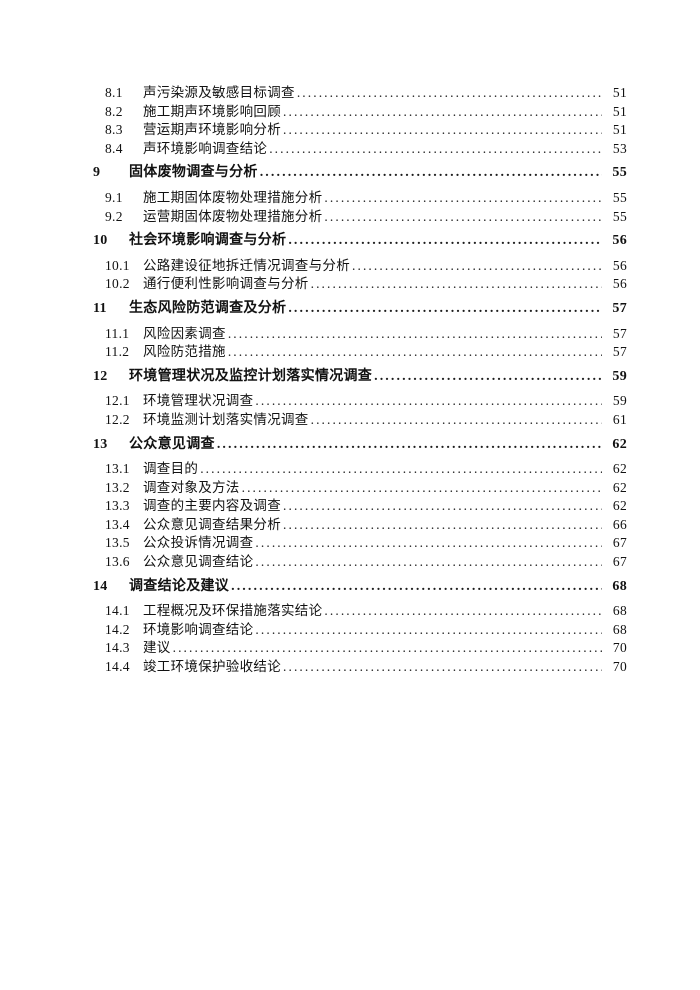  I want to click on entry-number: 11.1, so click(117, 333).